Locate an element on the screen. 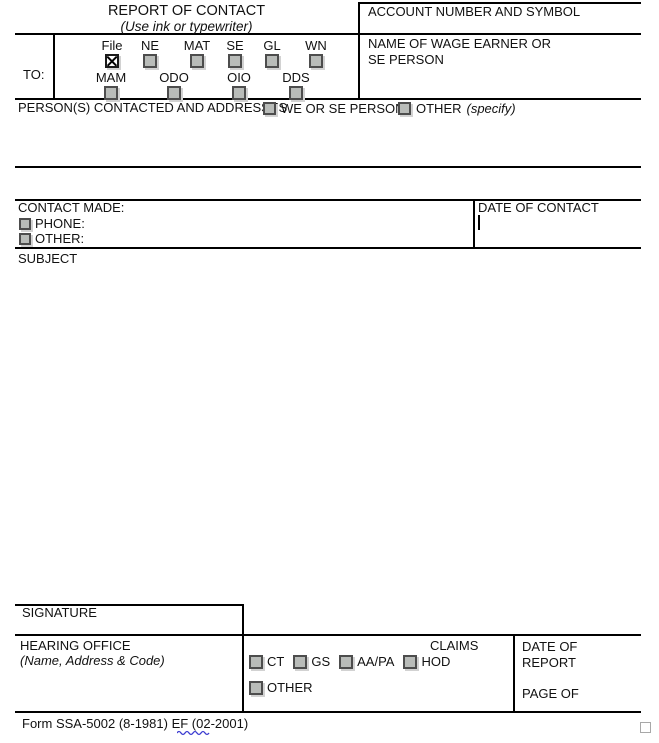  dds-checkbox is located at coordinates (296, 93).